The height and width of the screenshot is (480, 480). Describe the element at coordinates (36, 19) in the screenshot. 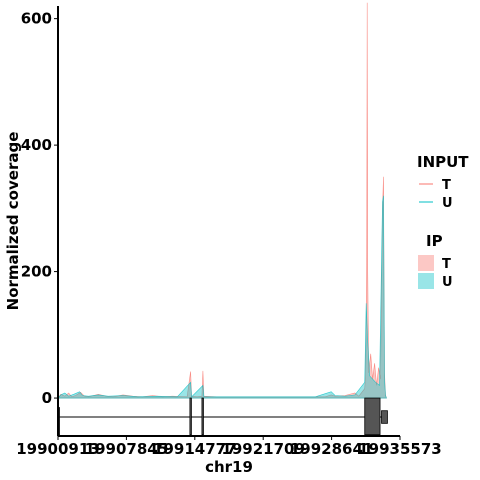

I see `y-tick-label: 600` at that location.